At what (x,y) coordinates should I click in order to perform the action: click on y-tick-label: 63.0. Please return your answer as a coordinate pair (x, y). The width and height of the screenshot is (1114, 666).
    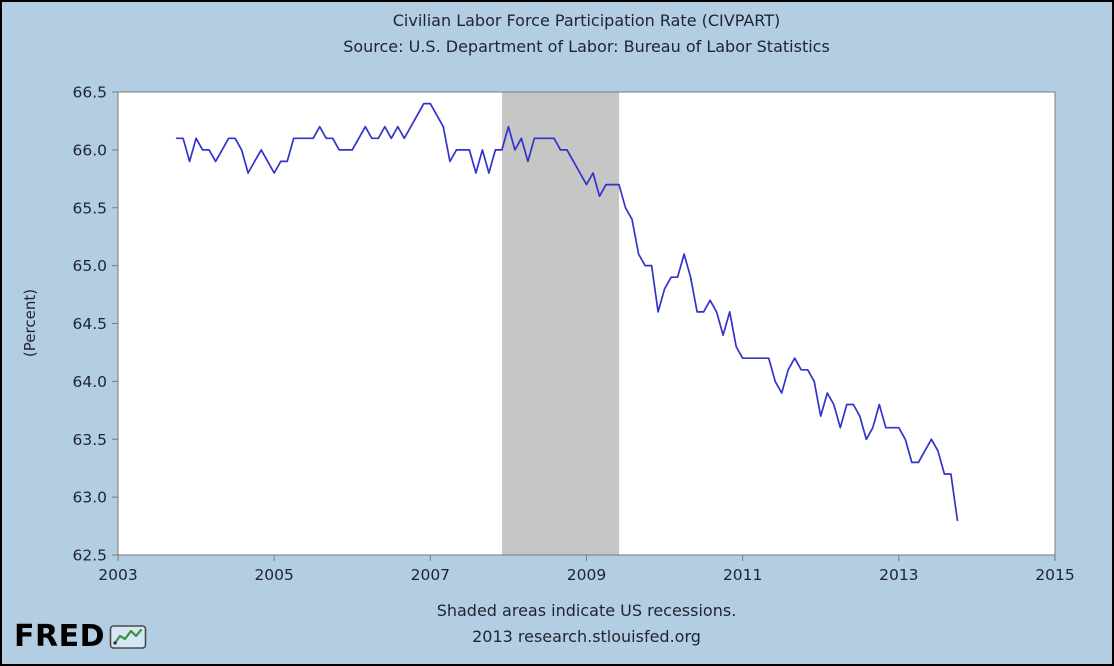
    Looking at the image, I should click on (89, 498).